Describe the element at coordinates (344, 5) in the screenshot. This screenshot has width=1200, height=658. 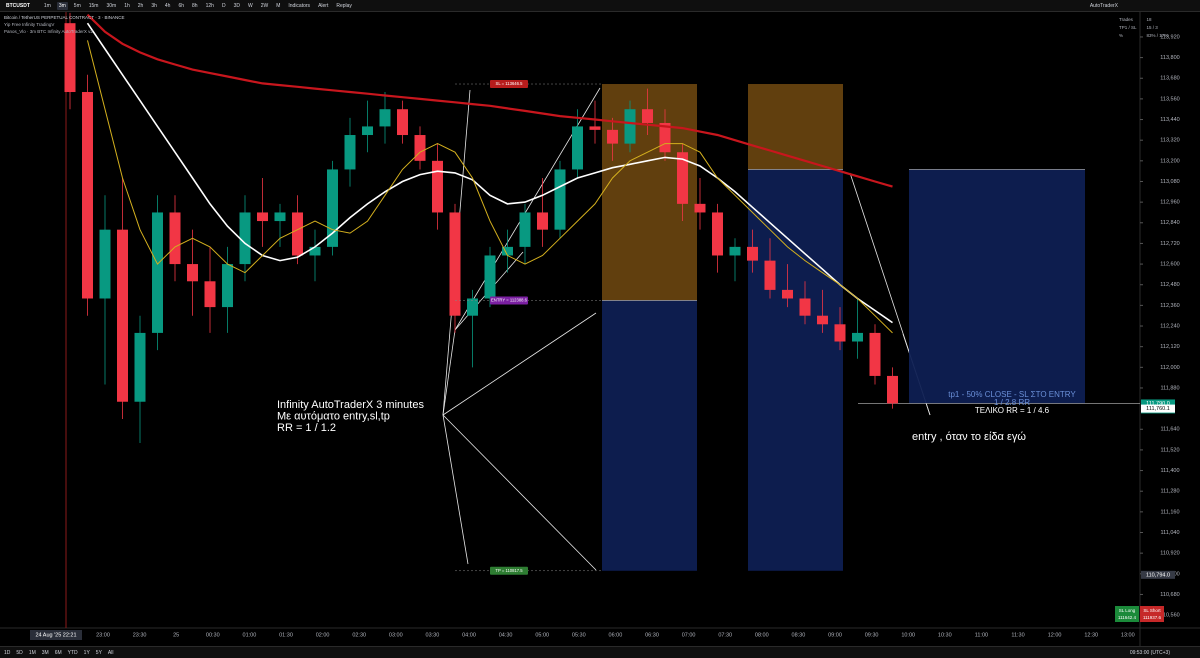
I see `toolbar-button: Replay` at that location.